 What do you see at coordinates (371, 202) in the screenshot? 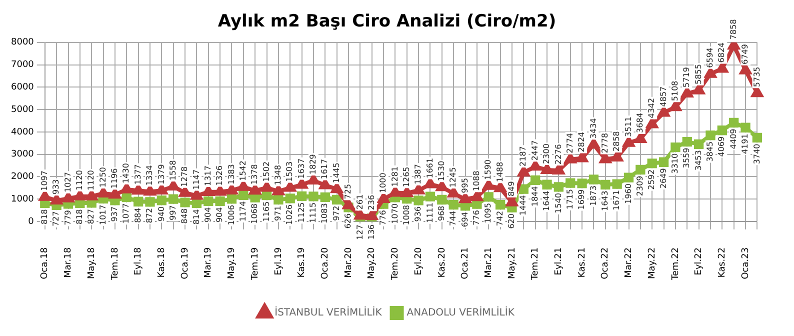
I see `data-label: 236` at bounding box center [371, 202].